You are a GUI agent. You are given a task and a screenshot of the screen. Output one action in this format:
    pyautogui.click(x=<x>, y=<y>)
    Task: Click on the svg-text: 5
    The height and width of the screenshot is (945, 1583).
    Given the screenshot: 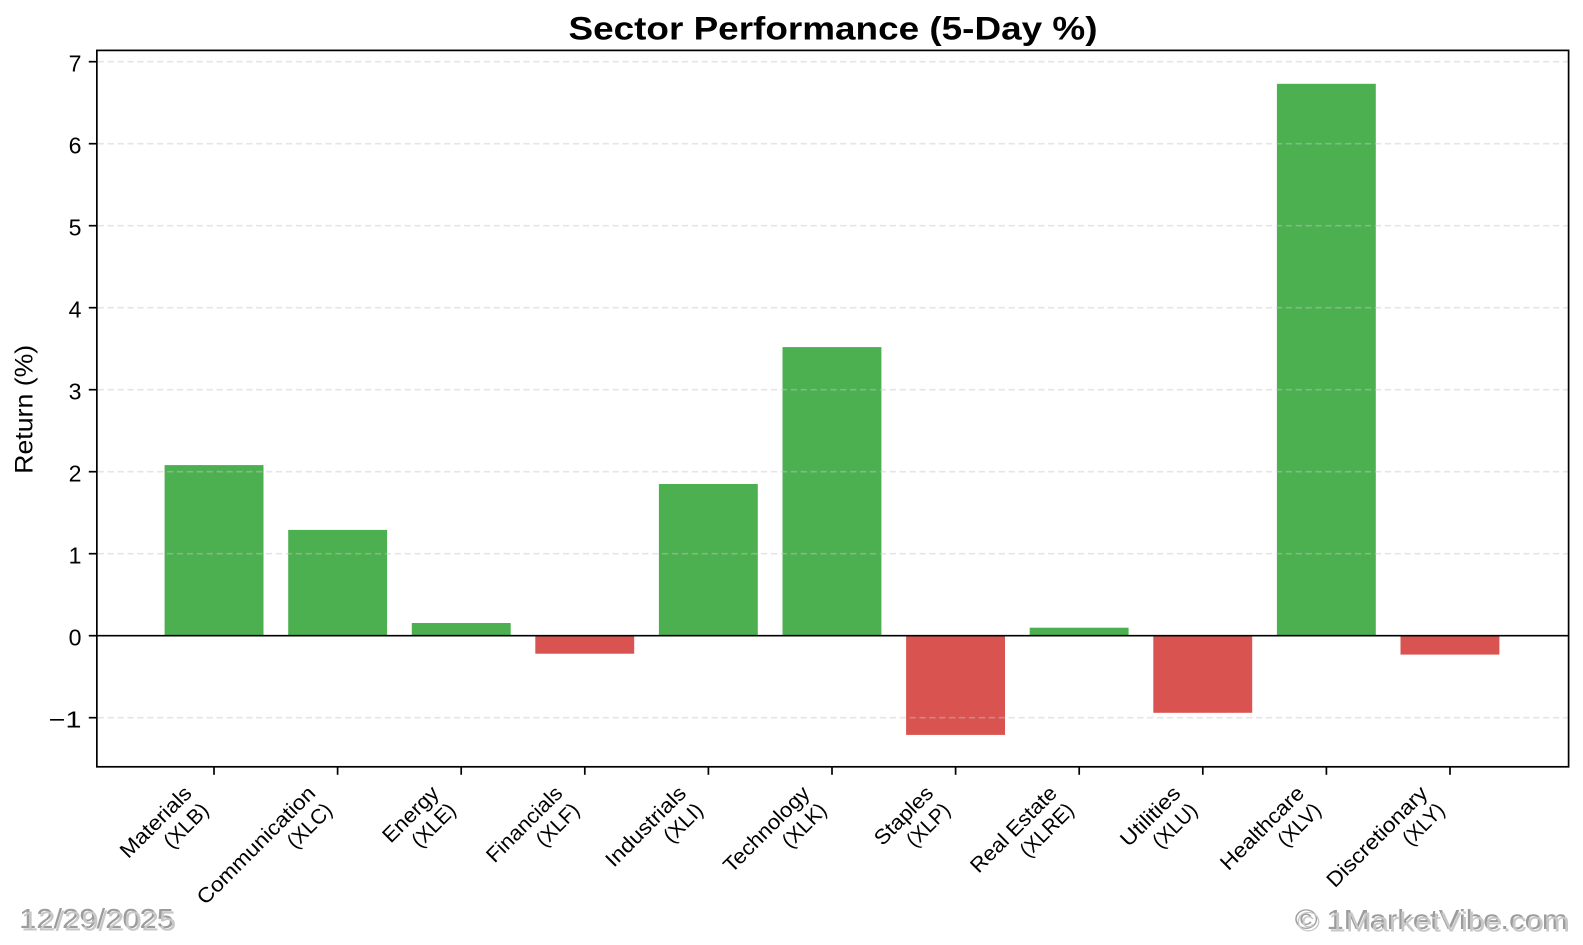 What is the action you would take?
    pyautogui.click(x=75, y=228)
    